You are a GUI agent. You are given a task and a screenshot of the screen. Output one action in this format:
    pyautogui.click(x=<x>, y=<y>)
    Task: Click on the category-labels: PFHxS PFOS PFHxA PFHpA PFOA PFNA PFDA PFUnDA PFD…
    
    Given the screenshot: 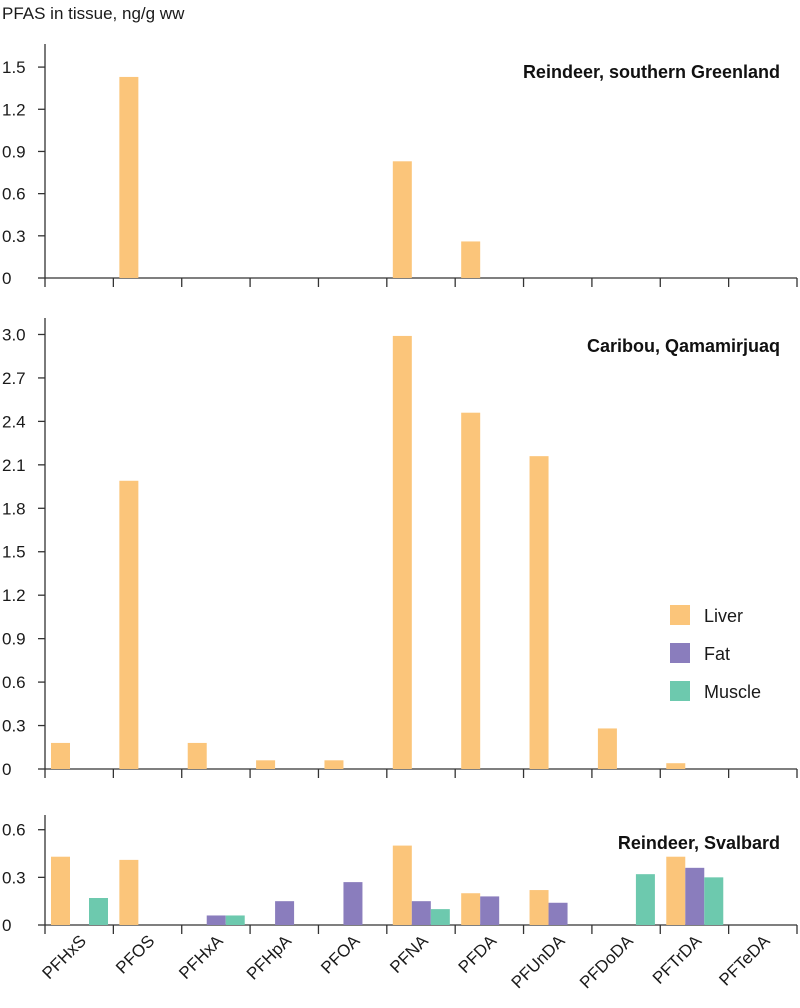 What is the action you would take?
    pyautogui.click(x=407, y=961)
    